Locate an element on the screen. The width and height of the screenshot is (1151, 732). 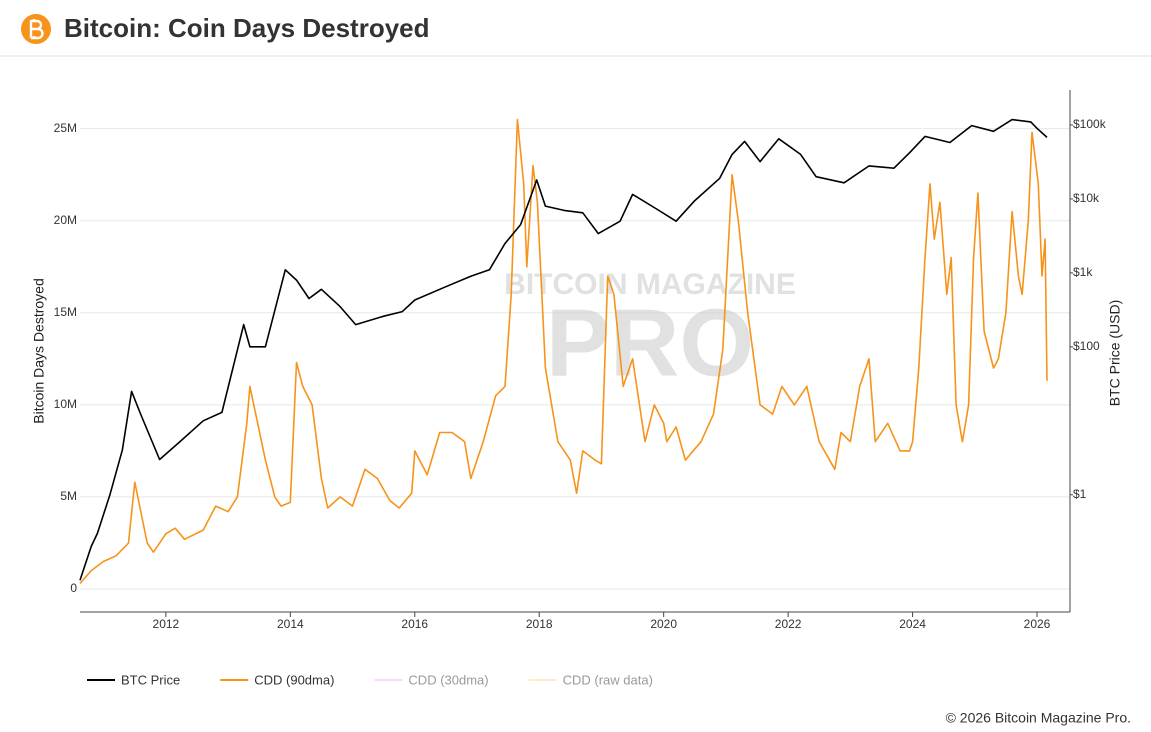
y2-tick-label: $100k is located at coordinates (1090, 124).